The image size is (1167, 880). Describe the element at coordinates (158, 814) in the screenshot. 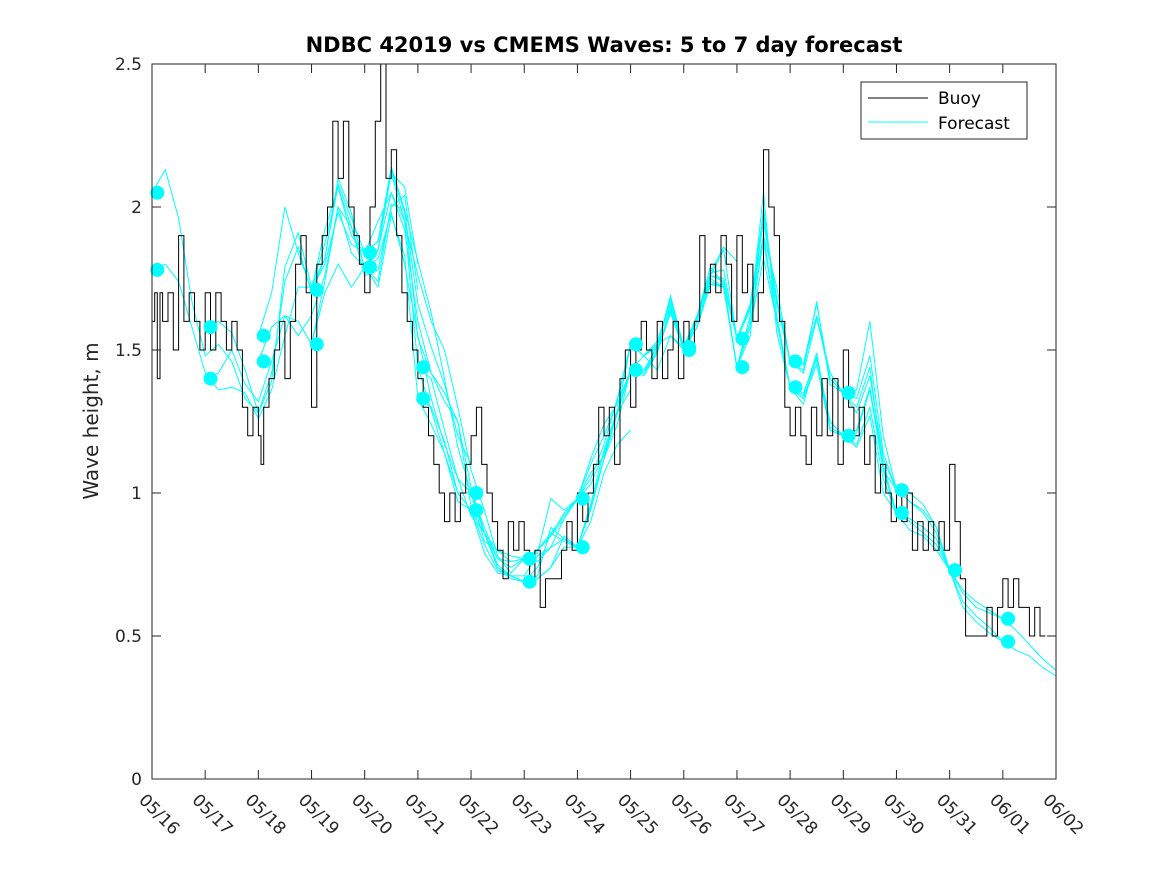

I see `x-tick-label: 05/16` at that location.